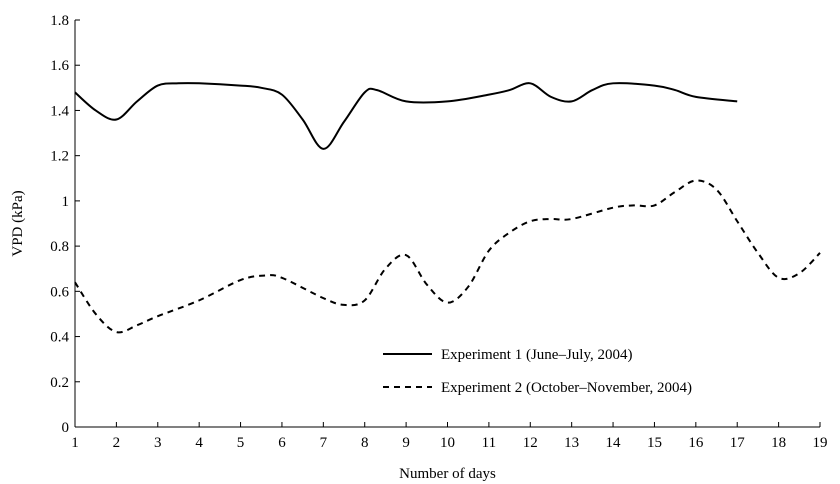  What do you see at coordinates (59, 66) in the screenshot?
I see `y-tick-label: 1.6` at bounding box center [59, 66].